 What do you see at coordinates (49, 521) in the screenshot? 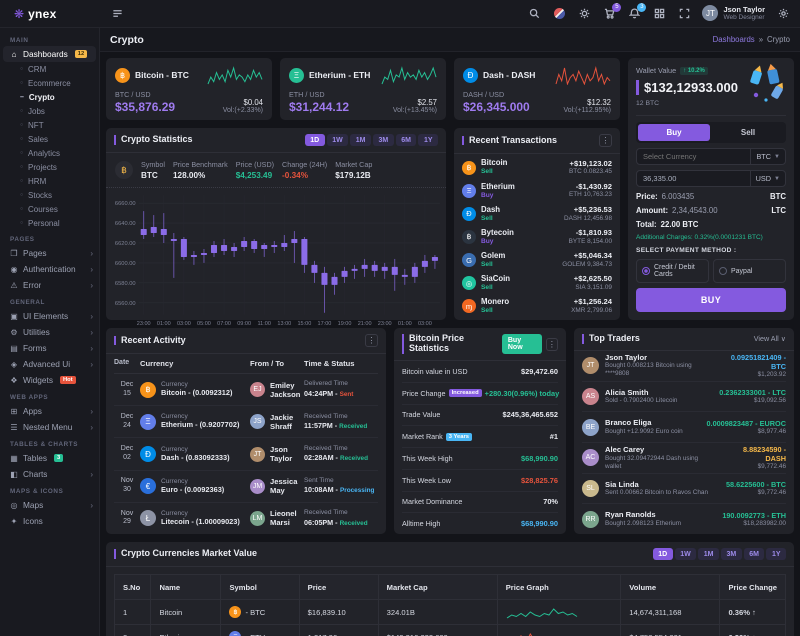
I see `sidebar-item-icons: ✦ Icons` at bounding box center [49, 521].